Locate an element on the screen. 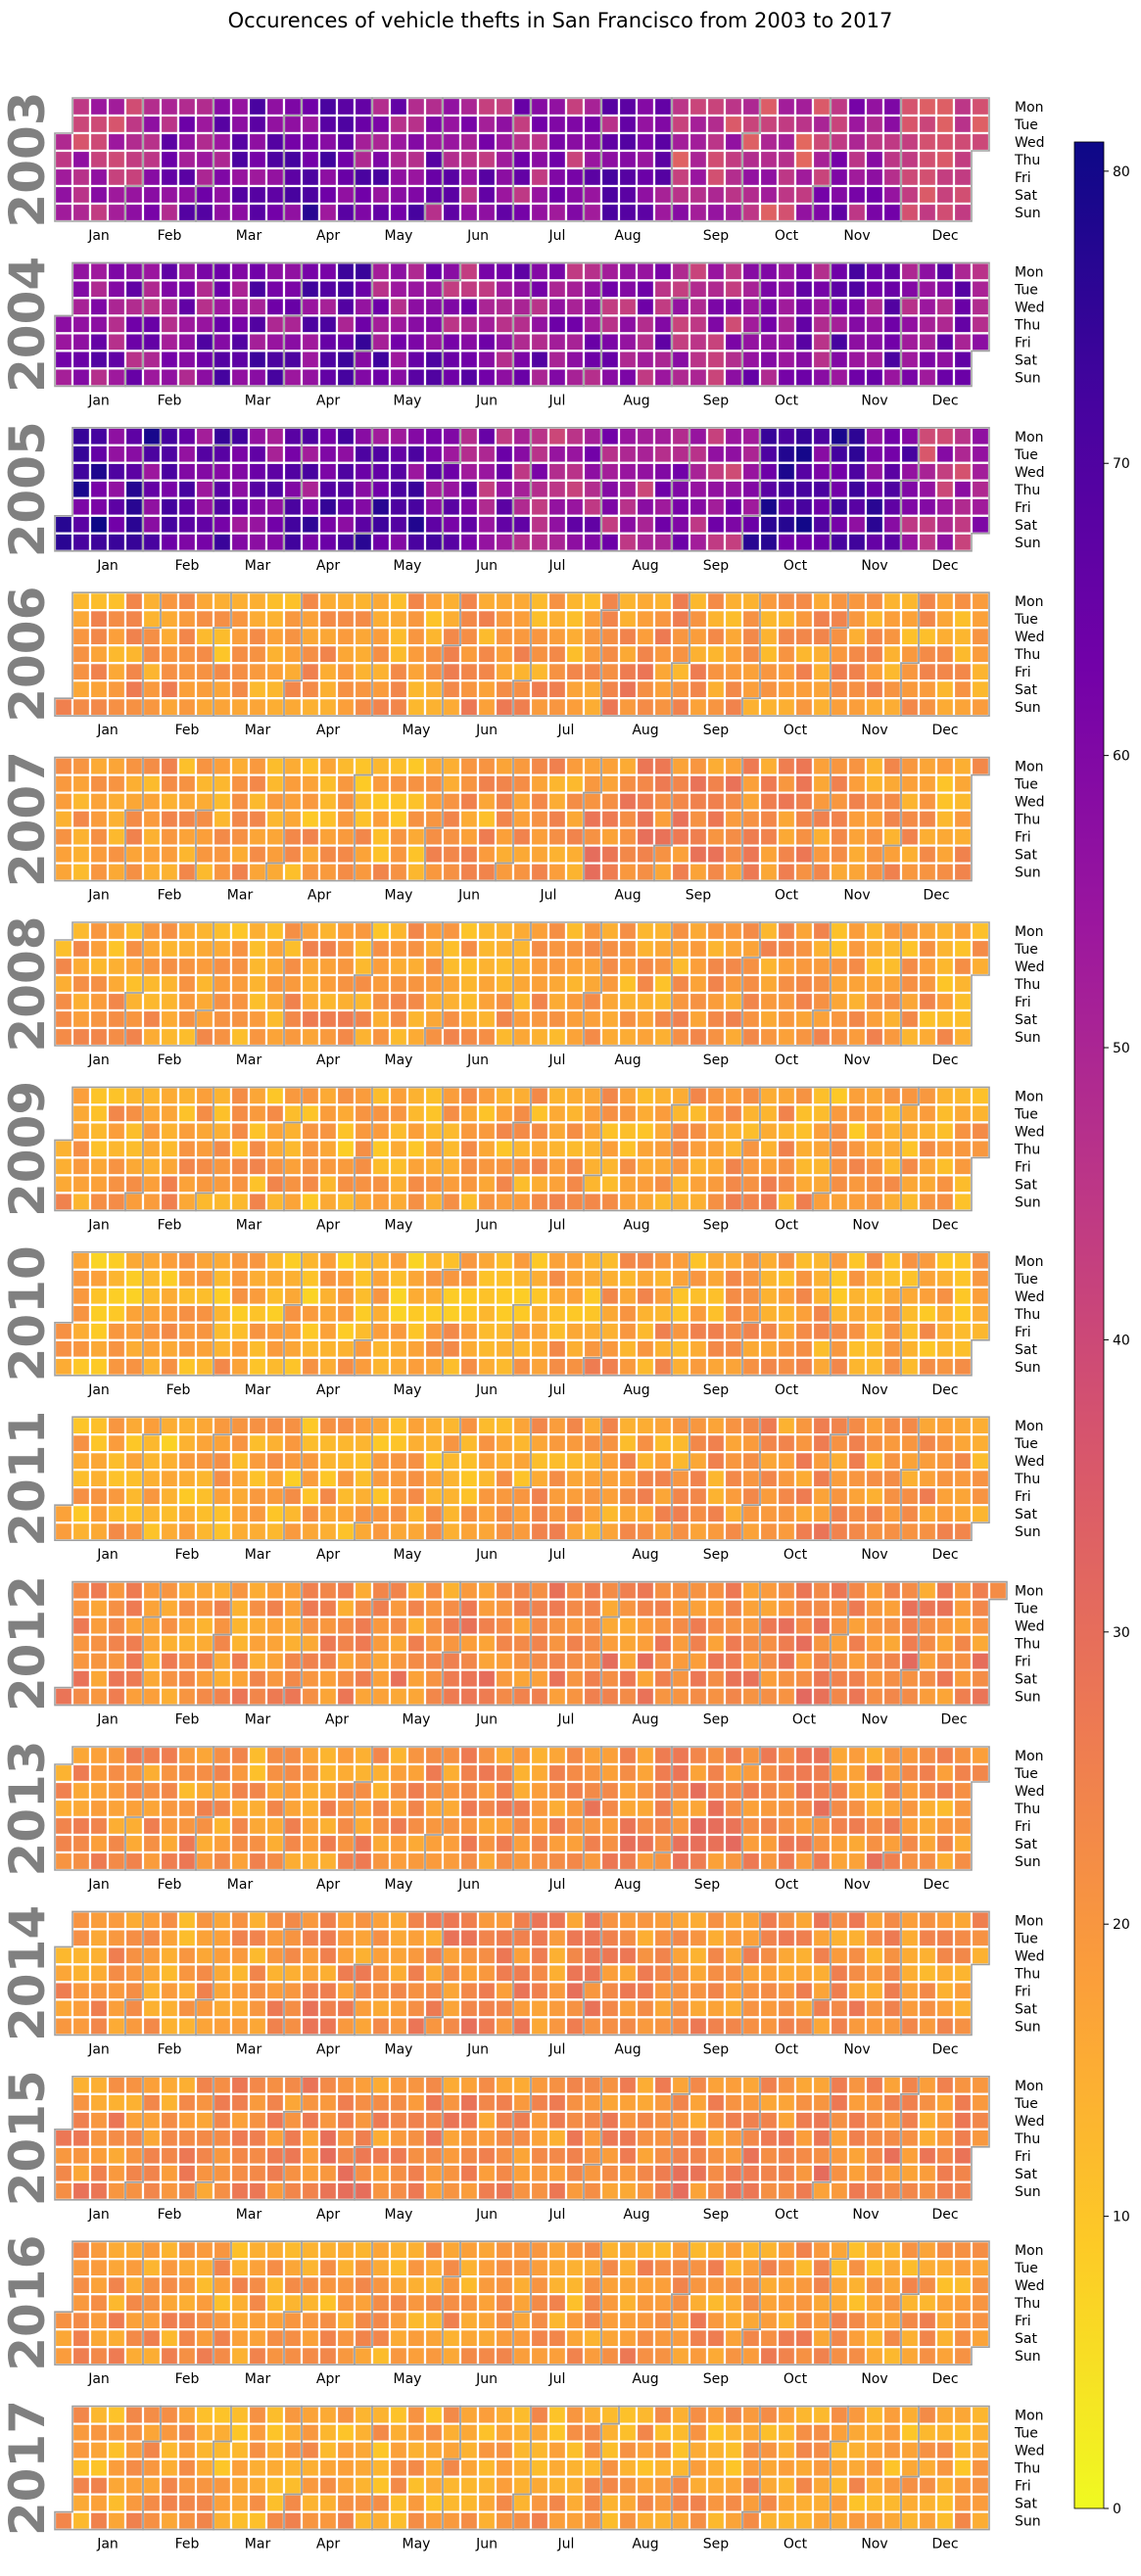 This screenshot has width=1141, height=2576. month-label: Jun is located at coordinates (486, 566).